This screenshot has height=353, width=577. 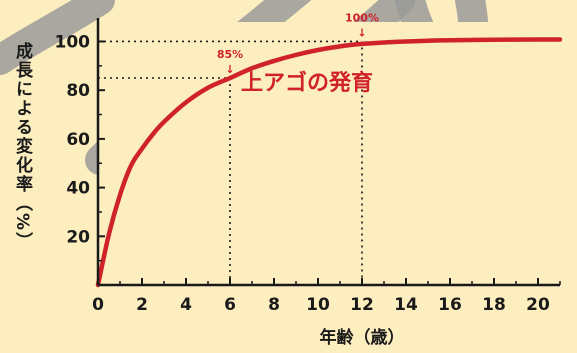 I want to click on x-tick-label: 6, so click(x=230, y=305).